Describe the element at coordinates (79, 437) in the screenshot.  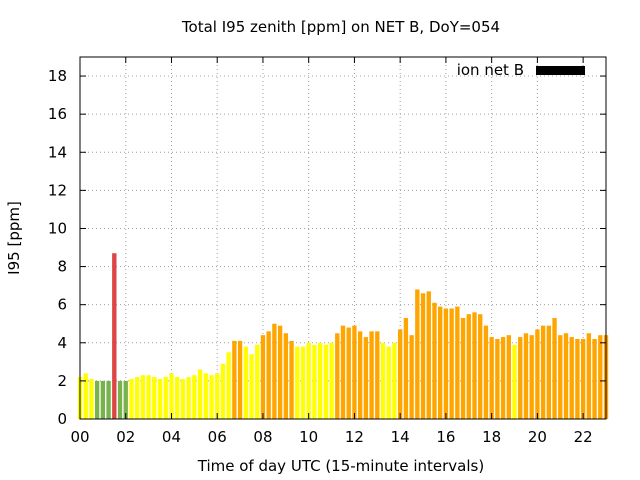
I see `x-tick-label: 00` at that location.